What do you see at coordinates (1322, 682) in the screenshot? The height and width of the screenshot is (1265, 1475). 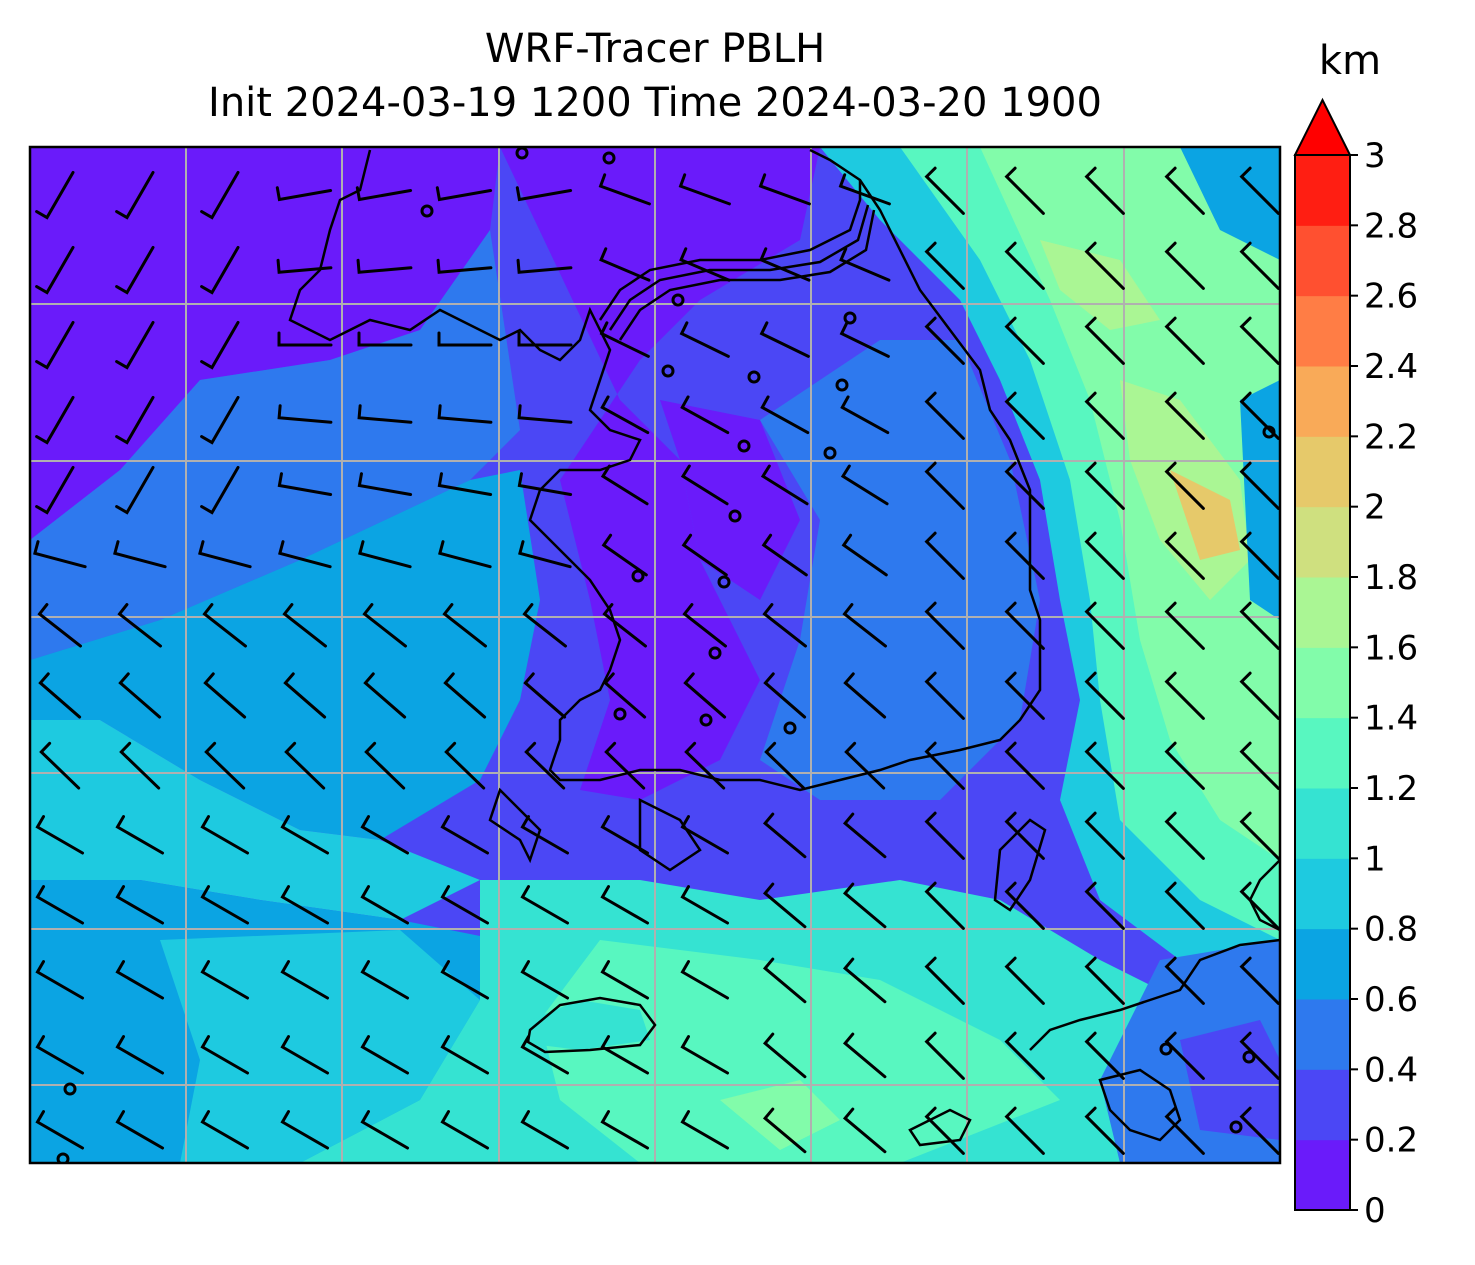 I see `colorbar-frame` at bounding box center [1322, 682].